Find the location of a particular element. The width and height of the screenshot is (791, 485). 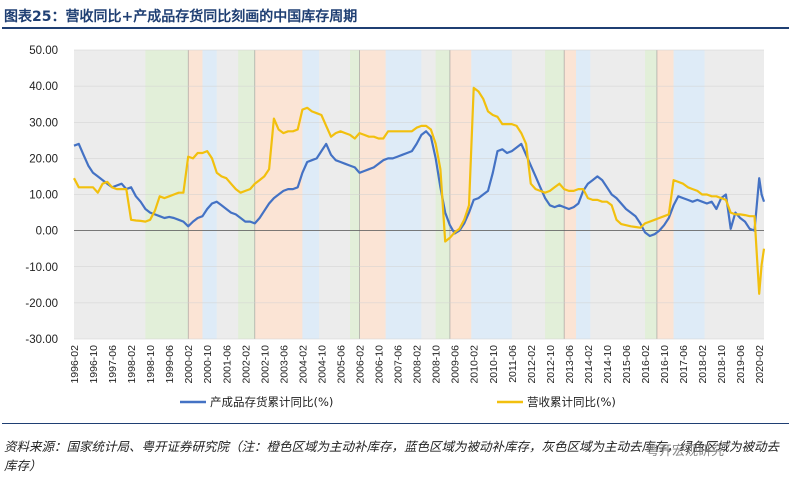

x-tick-label: 2014-02 is located at coordinates (589, 364).